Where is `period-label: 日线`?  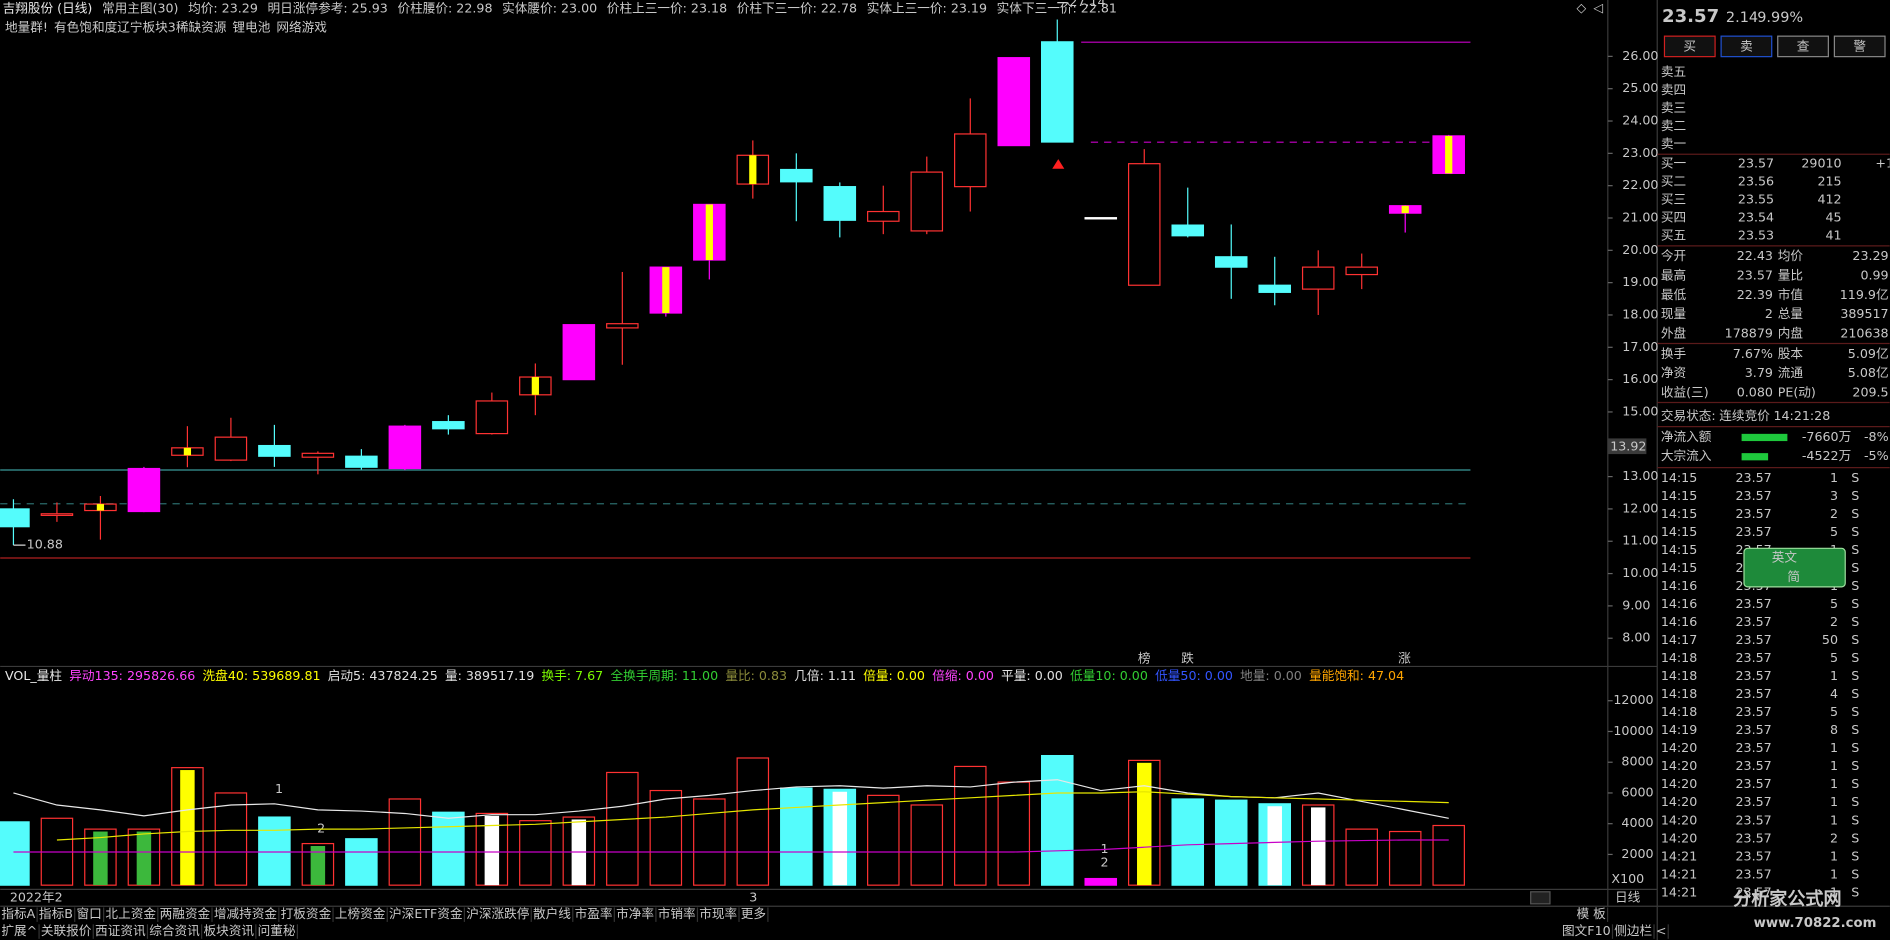
period-label: 日线 is located at coordinates (1628, 896).